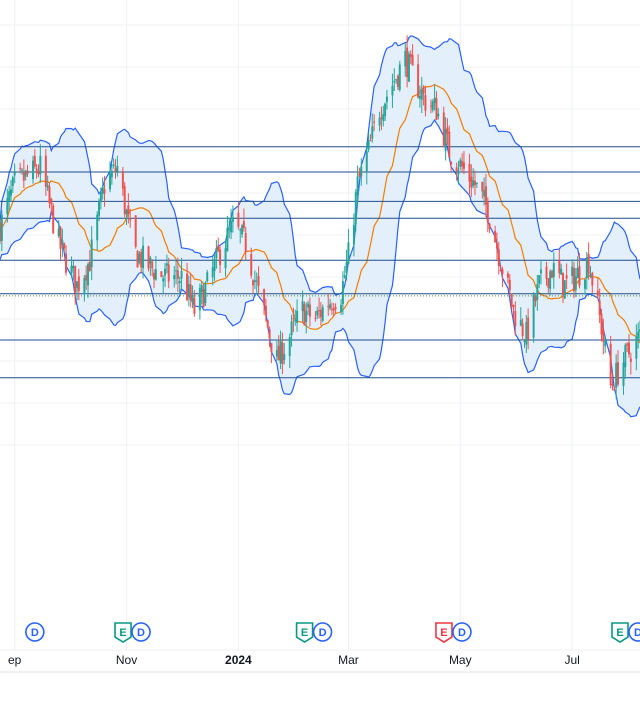 The height and width of the screenshot is (708, 640). Describe the element at coordinates (571, 660) in the screenshot. I see `x-tick-label-5: Jul` at that location.